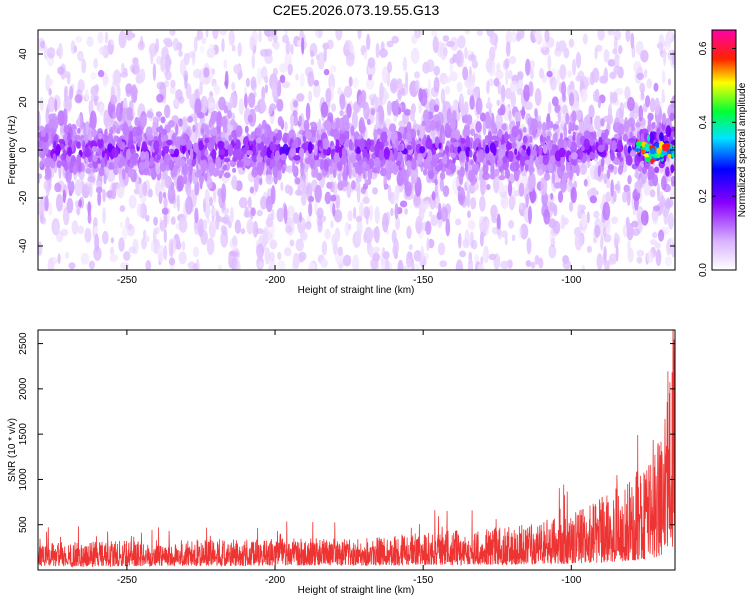 The image size is (750, 600). What do you see at coordinates (12, 450) in the screenshot?
I see `snr-y-axis-label: SNR (10 * v/v)` at bounding box center [12, 450].